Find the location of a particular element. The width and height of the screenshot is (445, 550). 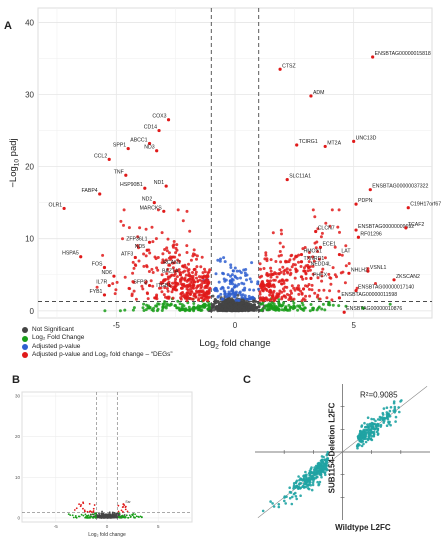

point-label: ENSBTAG00000015818 is located at coordinates (403, 54).